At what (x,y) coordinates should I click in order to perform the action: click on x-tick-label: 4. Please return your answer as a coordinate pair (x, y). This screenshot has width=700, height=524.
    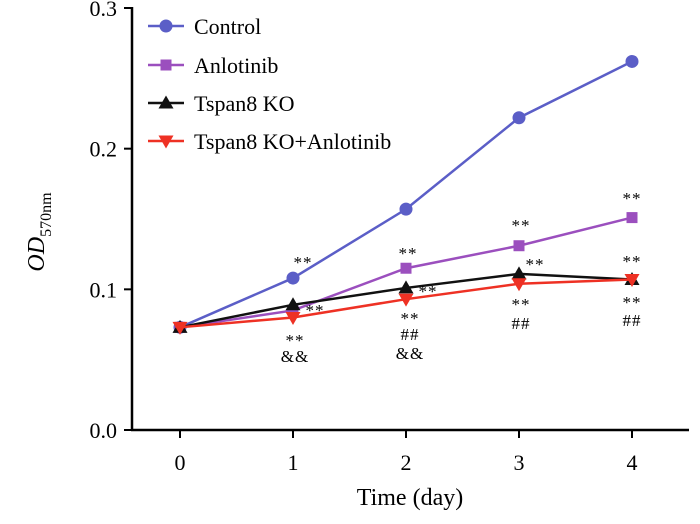
    Looking at the image, I should click on (632, 462).